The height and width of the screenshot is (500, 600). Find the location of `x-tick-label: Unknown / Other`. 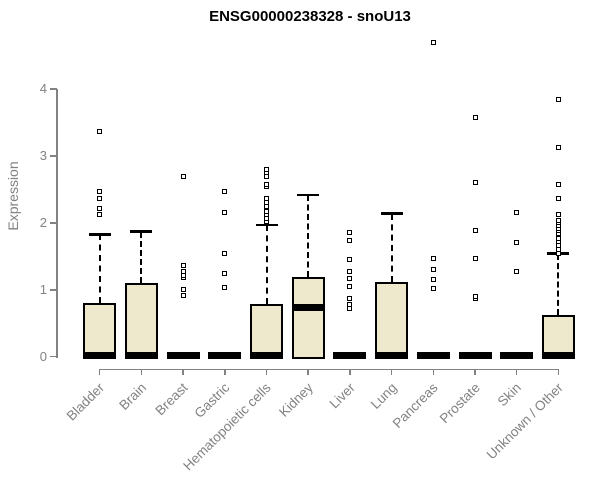

x-tick-label: Unknown / Other is located at coordinates (525, 421).